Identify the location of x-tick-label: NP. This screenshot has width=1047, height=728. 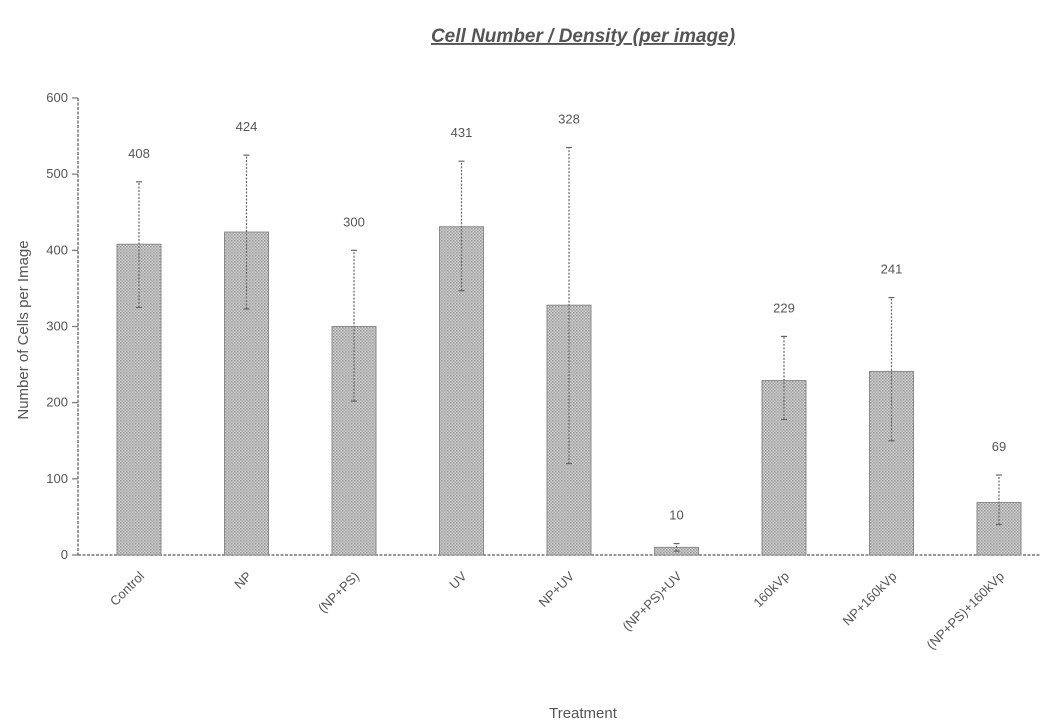
(242, 580).